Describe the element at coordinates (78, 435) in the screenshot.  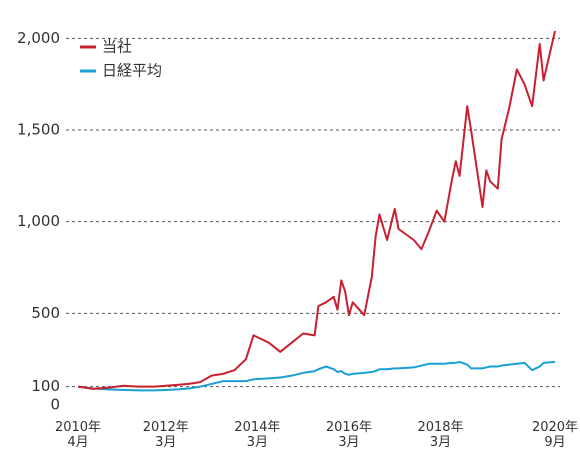
I see `x-tick-label: 2010年 4月` at that location.